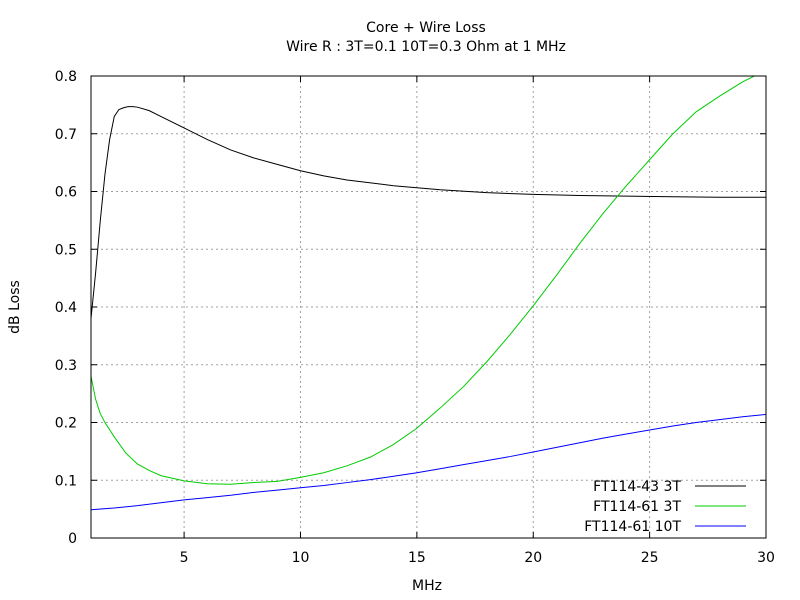  What do you see at coordinates (417, 558) in the screenshot?
I see `x-tick-label: 15` at bounding box center [417, 558].